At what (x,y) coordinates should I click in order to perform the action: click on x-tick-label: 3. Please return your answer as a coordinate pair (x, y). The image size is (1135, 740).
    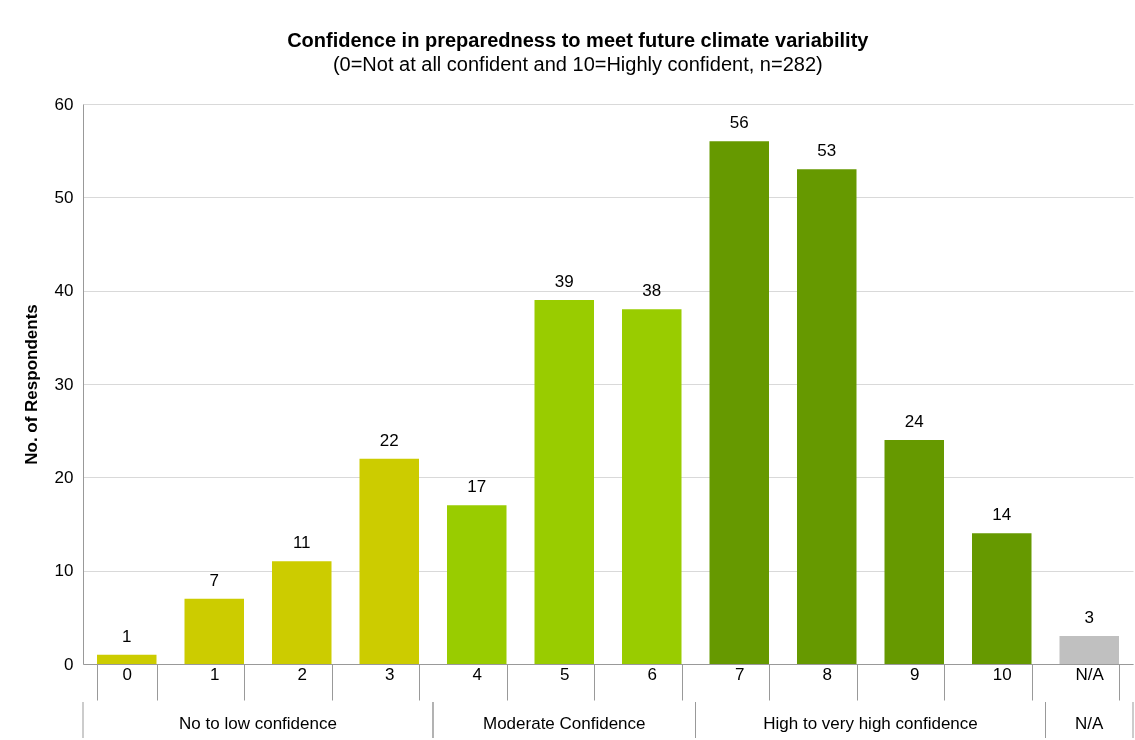
    Looking at the image, I should click on (390, 674).